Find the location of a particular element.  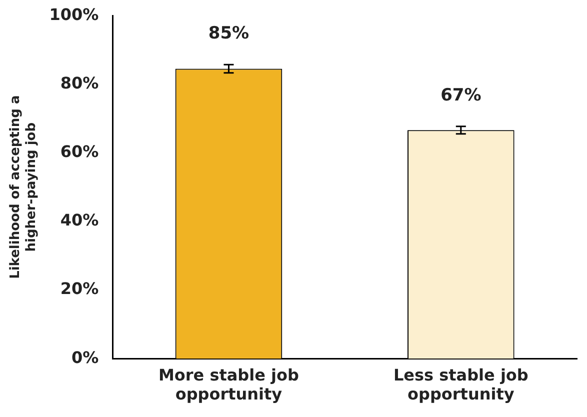

y-tick-label: 0% is located at coordinates (85, 357).